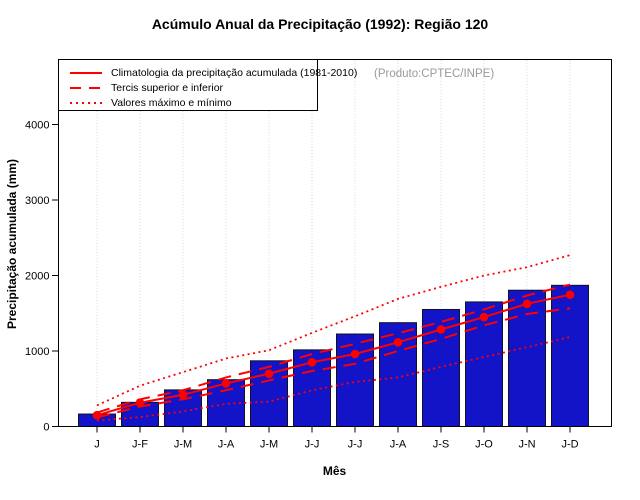 This screenshot has width=640, height=500. I want to click on y-tick-label: 4000, so click(37, 126).